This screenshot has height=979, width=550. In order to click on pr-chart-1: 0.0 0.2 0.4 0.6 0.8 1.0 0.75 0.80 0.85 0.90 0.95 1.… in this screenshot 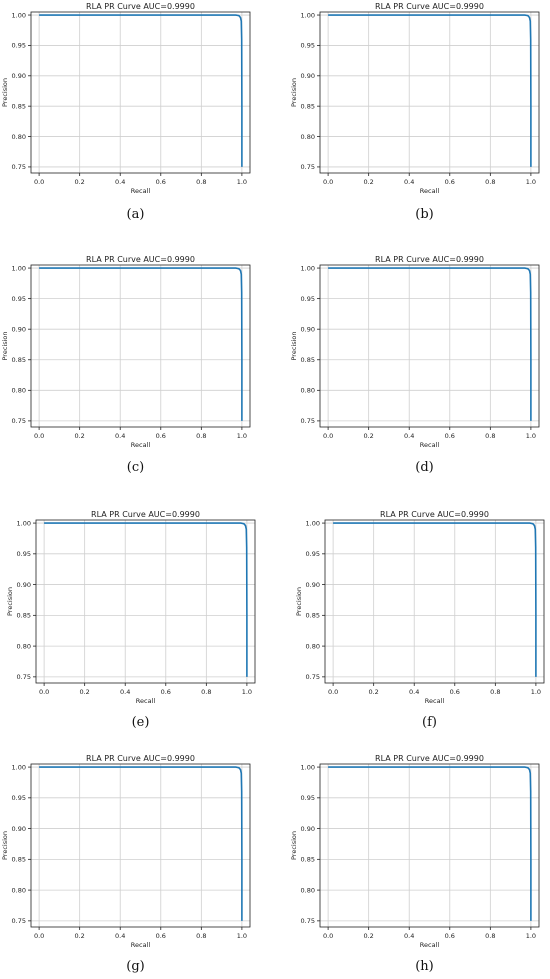, I will do `click(126, 112)`.